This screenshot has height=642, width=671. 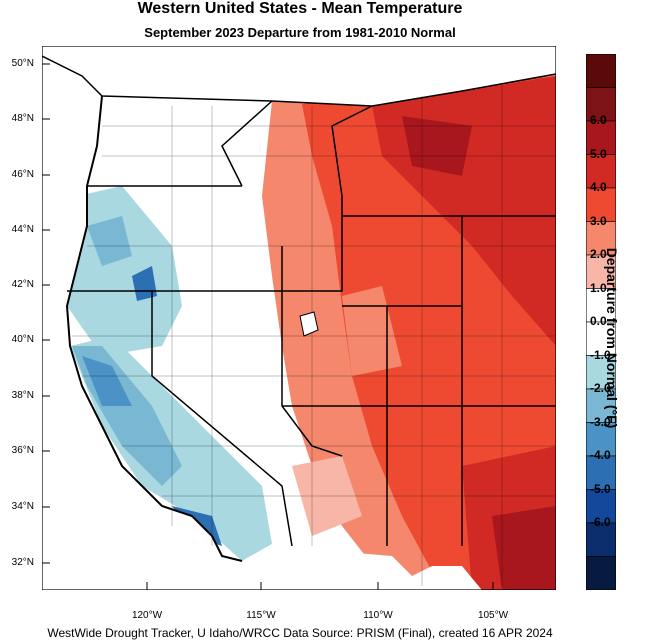 I want to click on lat-label-38: 38°N, so click(x=22, y=395).